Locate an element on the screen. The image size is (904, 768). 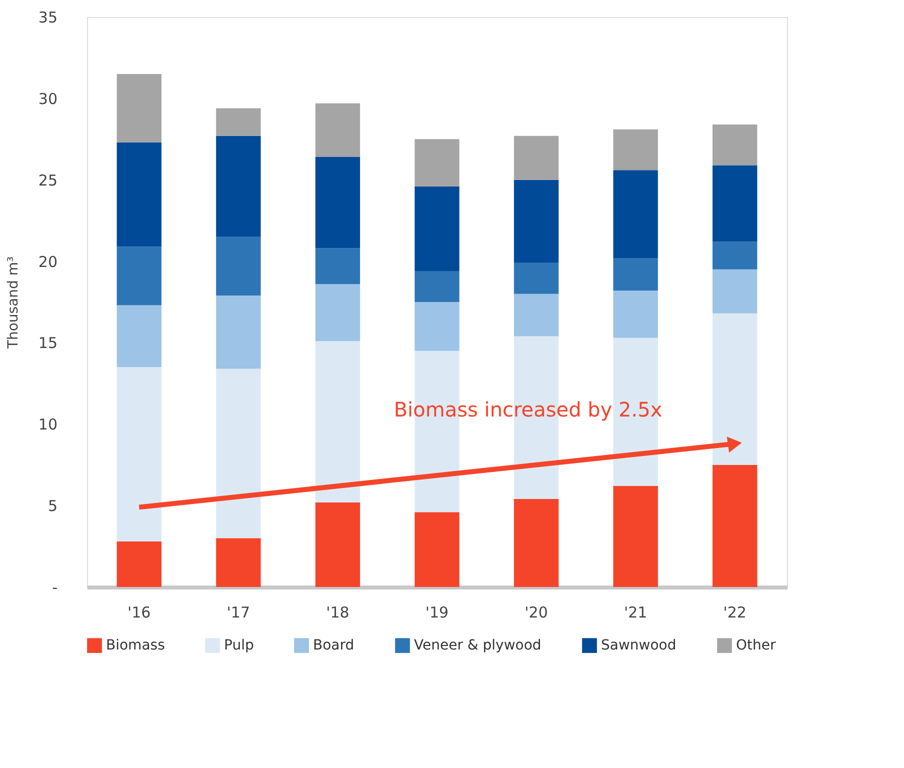
x-tick-label: '16 is located at coordinates (139, 613).